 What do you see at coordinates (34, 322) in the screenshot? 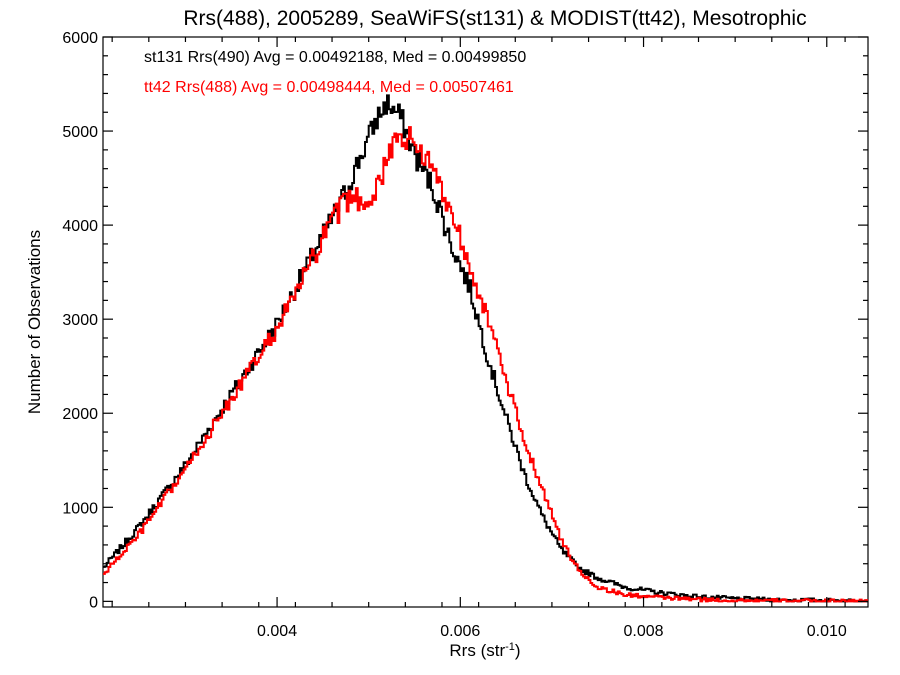
I see `y-axis-label: Number of Observations` at bounding box center [34, 322].